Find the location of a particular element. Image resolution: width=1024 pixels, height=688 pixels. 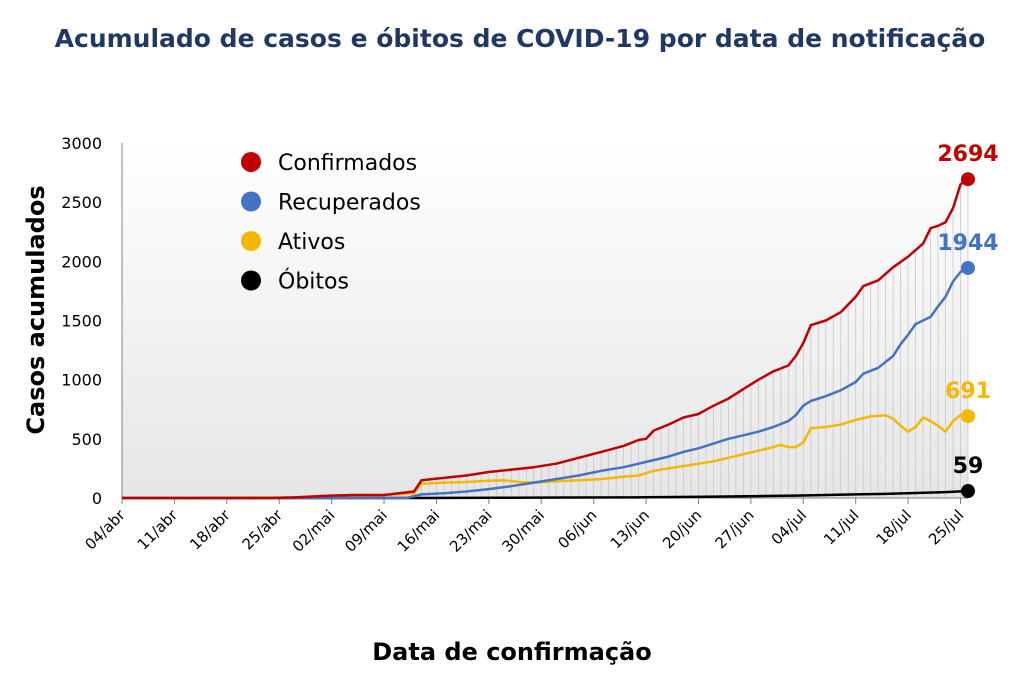

x-axis-label: Data de confirmação is located at coordinates (512, 652).